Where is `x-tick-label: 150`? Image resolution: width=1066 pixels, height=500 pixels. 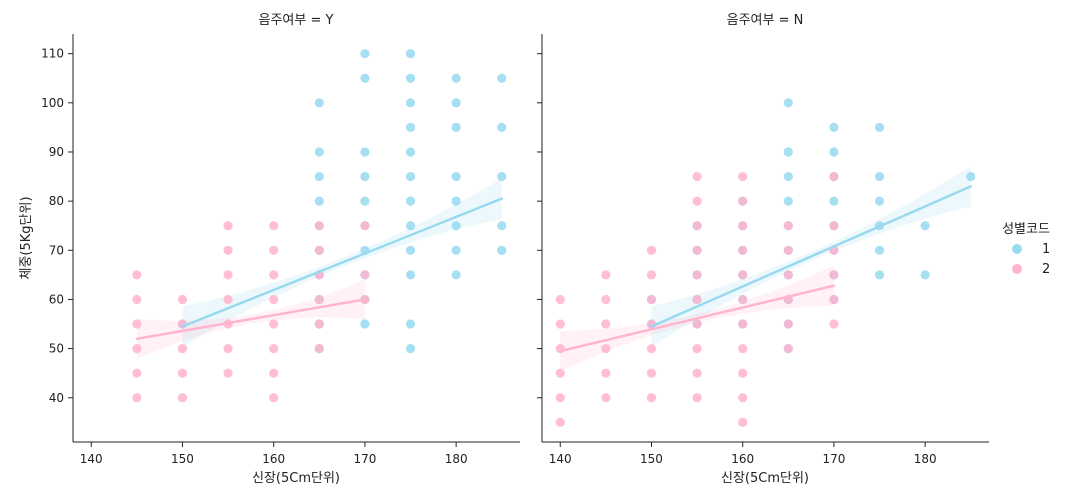 x-tick-label: 150 is located at coordinates (651, 459).